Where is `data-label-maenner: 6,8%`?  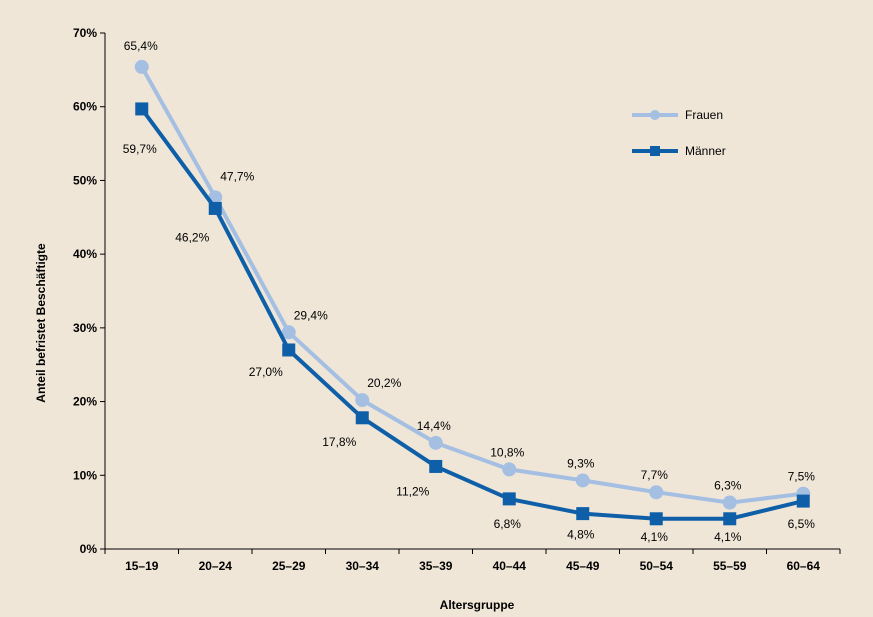
data-label-maenner: 6,8% is located at coordinates (508, 524).